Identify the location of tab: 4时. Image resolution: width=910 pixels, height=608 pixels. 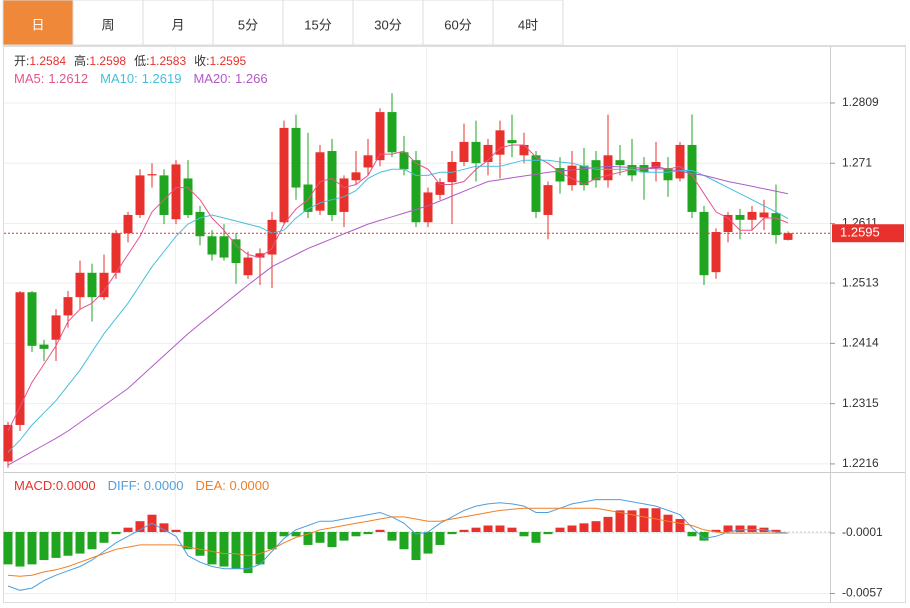
(528, 23).